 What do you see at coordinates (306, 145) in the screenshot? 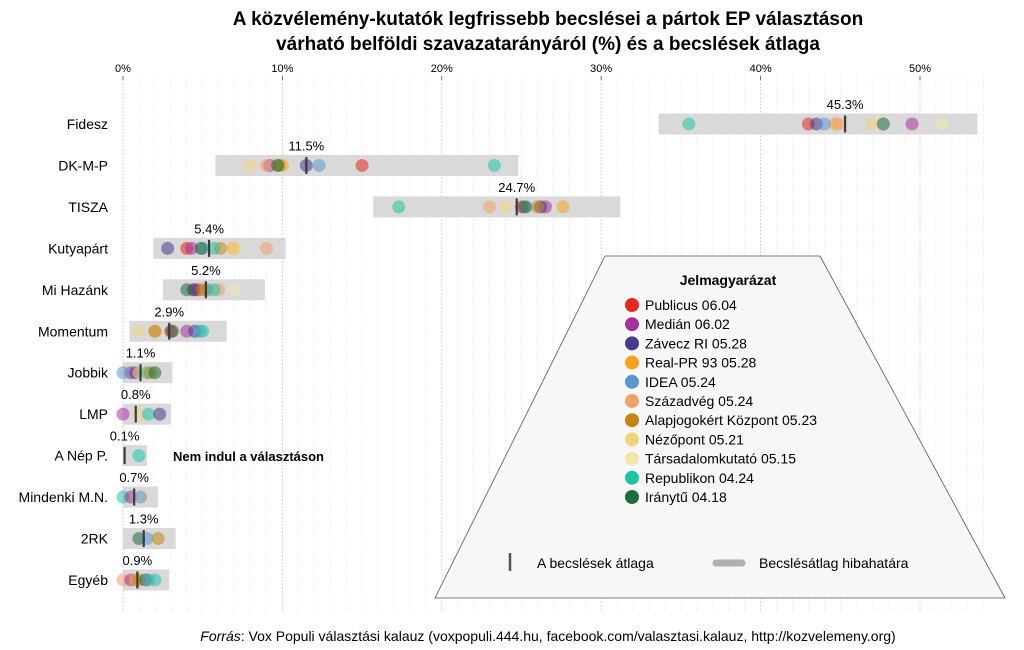
I see `average-label: 11.5%` at bounding box center [306, 145].